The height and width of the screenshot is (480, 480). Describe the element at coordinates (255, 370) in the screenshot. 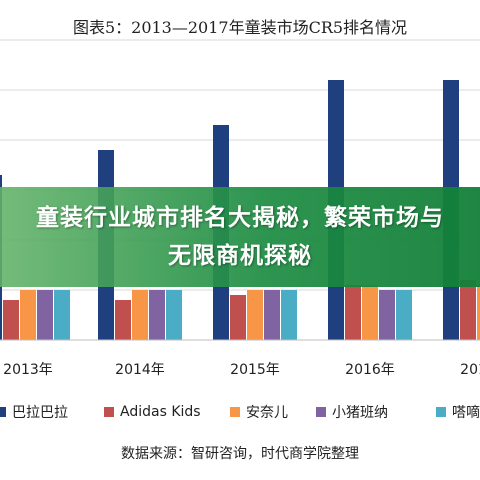

I see `x-tick-label: 2015年` at that location.